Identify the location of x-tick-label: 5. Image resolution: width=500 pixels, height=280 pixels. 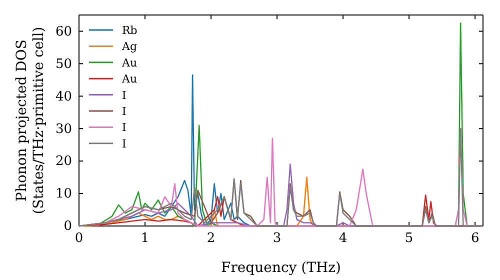
(409, 238).